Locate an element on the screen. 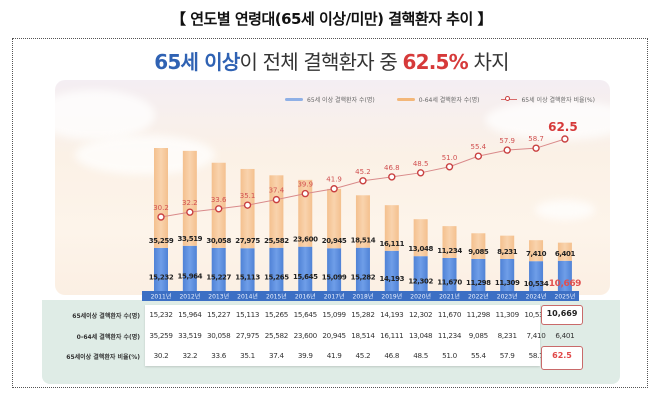 The width and height of the screenshot is (663, 405). ratio-label: 30.2 is located at coordinates (161, 208).